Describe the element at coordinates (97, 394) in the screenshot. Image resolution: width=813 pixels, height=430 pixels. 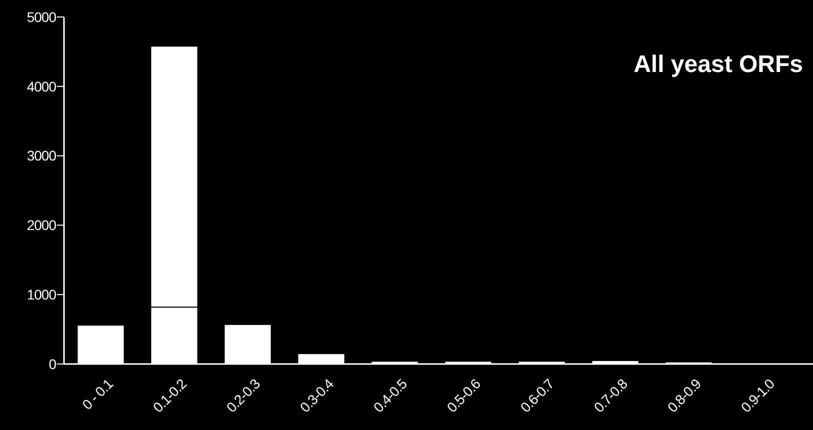
I see `x-tick-label: 0 - 0.1` at that location.